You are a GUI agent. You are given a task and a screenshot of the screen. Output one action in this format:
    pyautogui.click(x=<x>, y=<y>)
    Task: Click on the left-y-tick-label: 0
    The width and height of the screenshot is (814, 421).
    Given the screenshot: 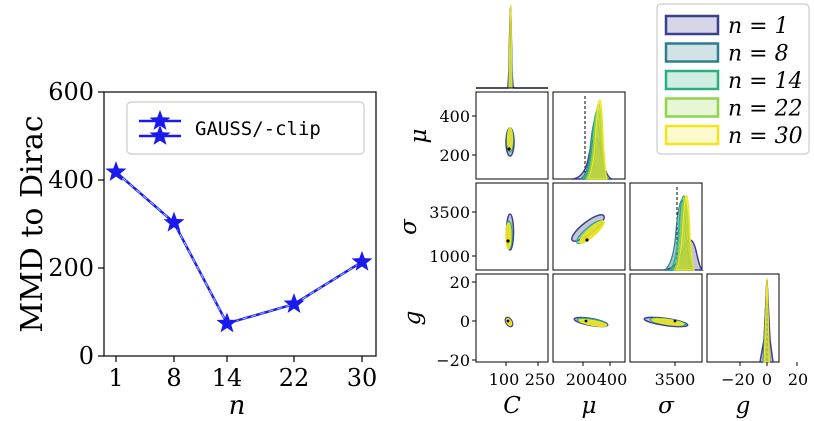 What is the action you would take?
    pyautogui.click(x=86, y=356)
    